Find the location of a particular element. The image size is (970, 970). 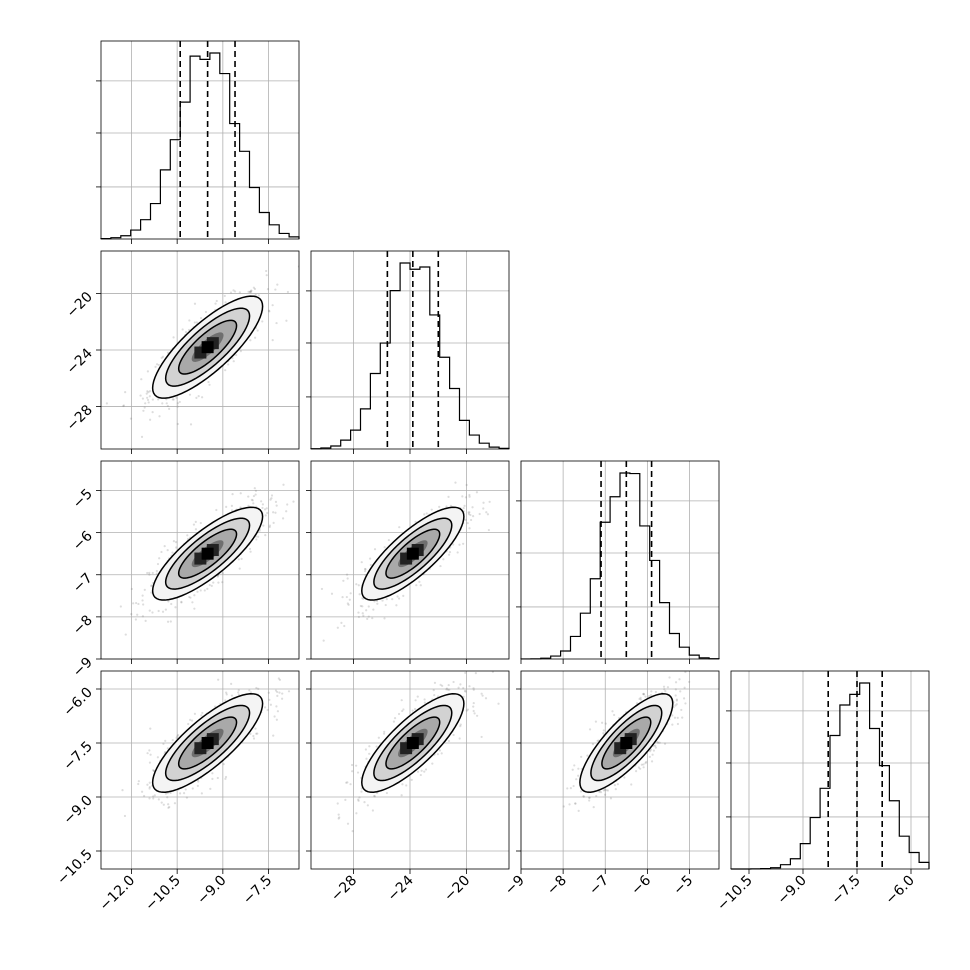

y-tick-label: −5 is located at coordinates (83, 499).